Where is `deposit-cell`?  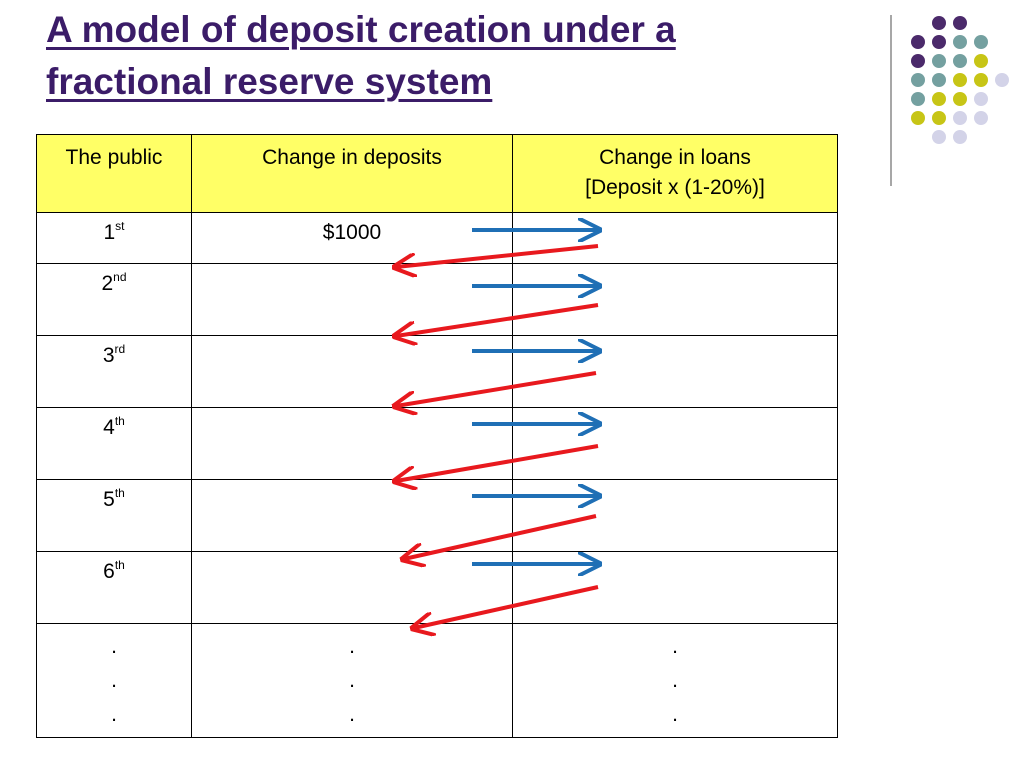
deposit-cell is located at coordinates (352, 443).